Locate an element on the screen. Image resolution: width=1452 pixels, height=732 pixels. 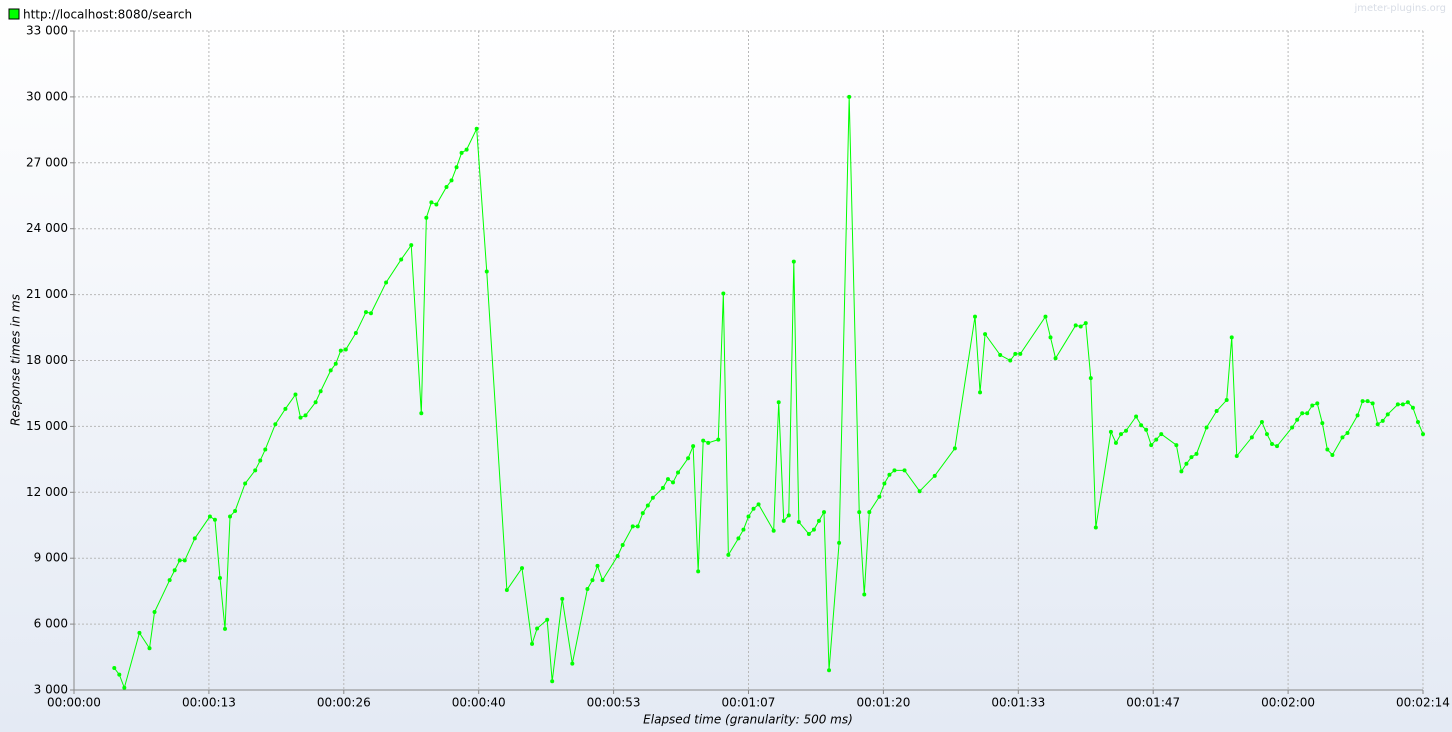
y-tick-label: 30 000 is located at coordinates (47, 96).